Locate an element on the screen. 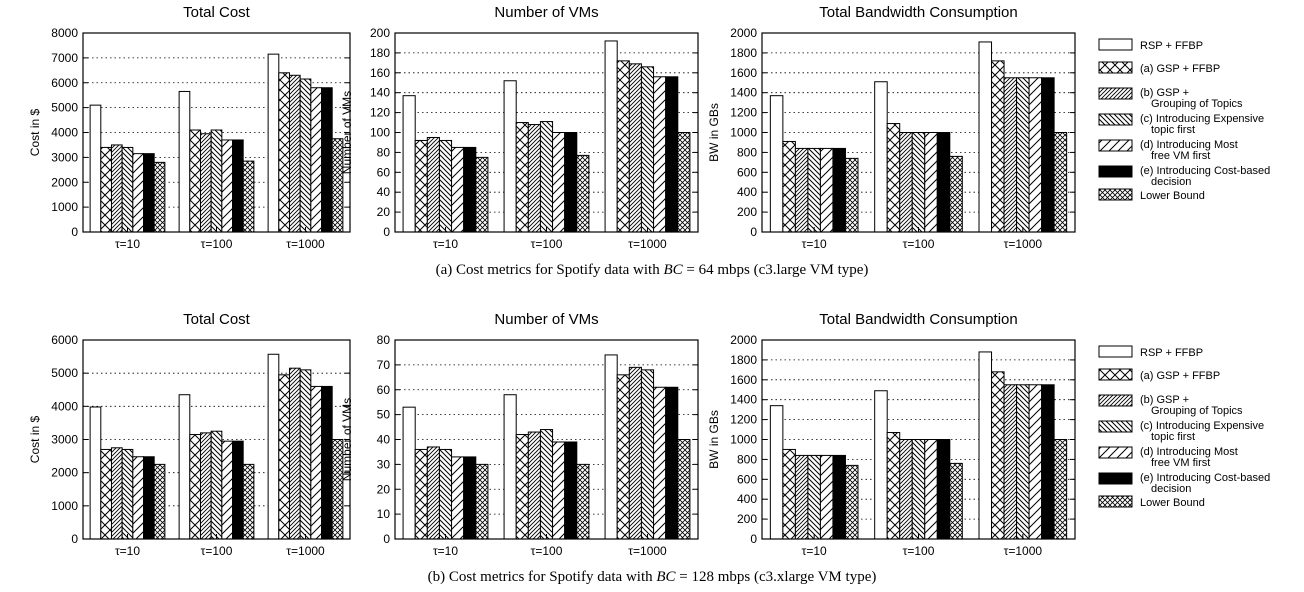 The width and height of the screenshot is (1304, 592). legend-label: (b) GSP + is located at coordinates (1164, 400).